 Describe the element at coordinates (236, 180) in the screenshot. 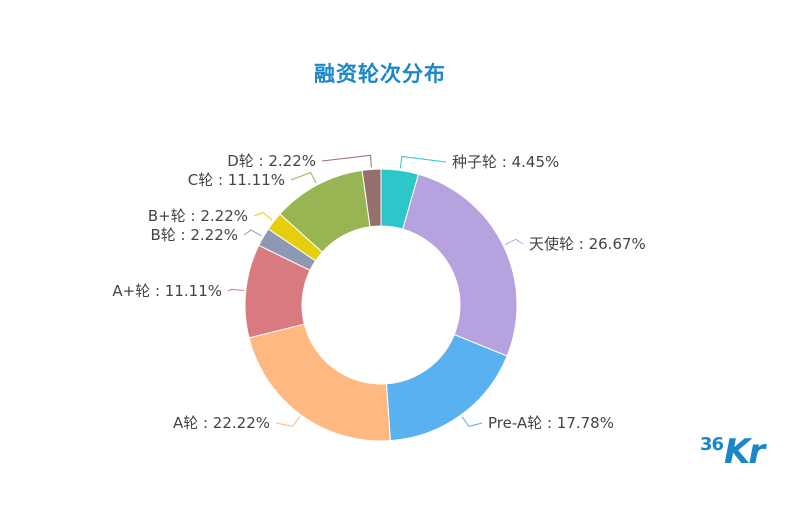

I see `slice-label-7: C轮 : 11.11%` at that location.